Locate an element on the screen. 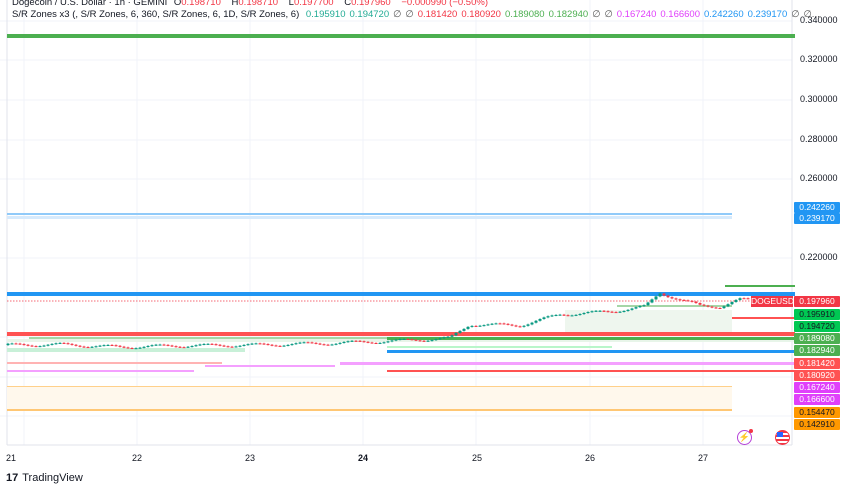 The width and height of the screenshot is (852, 485). indicator-value: 0.194720 is located at coordinates (369, 14).